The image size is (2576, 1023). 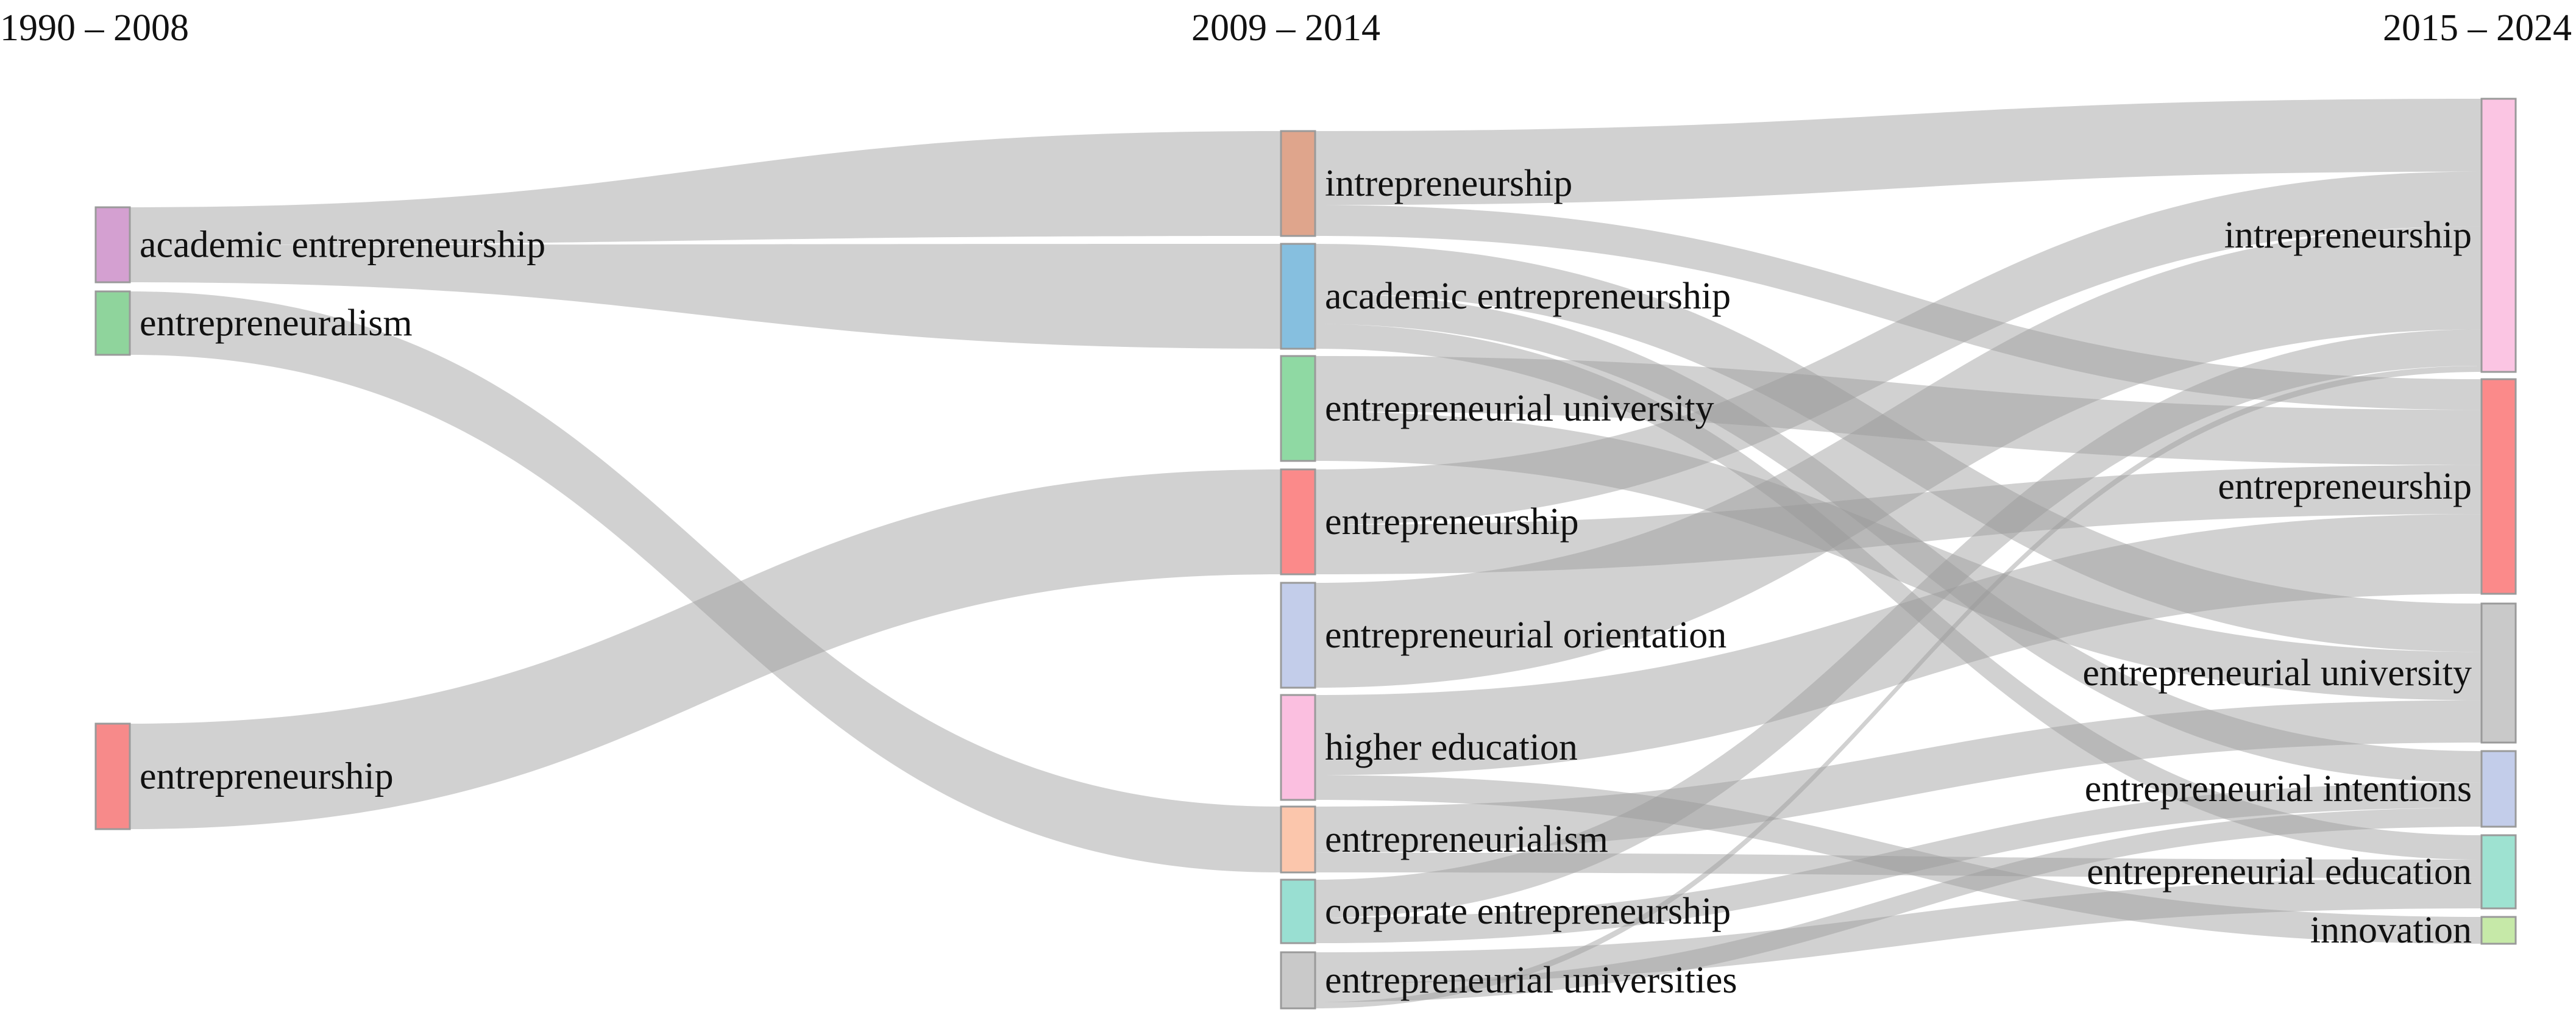 What do you see at coordinates (1528, 912) in the screenshot?
I see `node-label-p2-corp: corporate entrepreneurship` at bounding box center [1528, 912].